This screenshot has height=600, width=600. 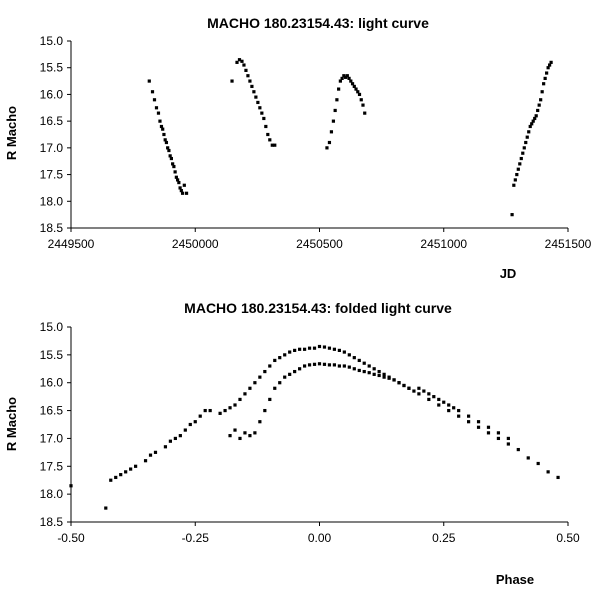 What do you see at coordinates (195, 244) in the screenshot?
I see `x-tick-label: 2450000` at bounding box center [195, 244].